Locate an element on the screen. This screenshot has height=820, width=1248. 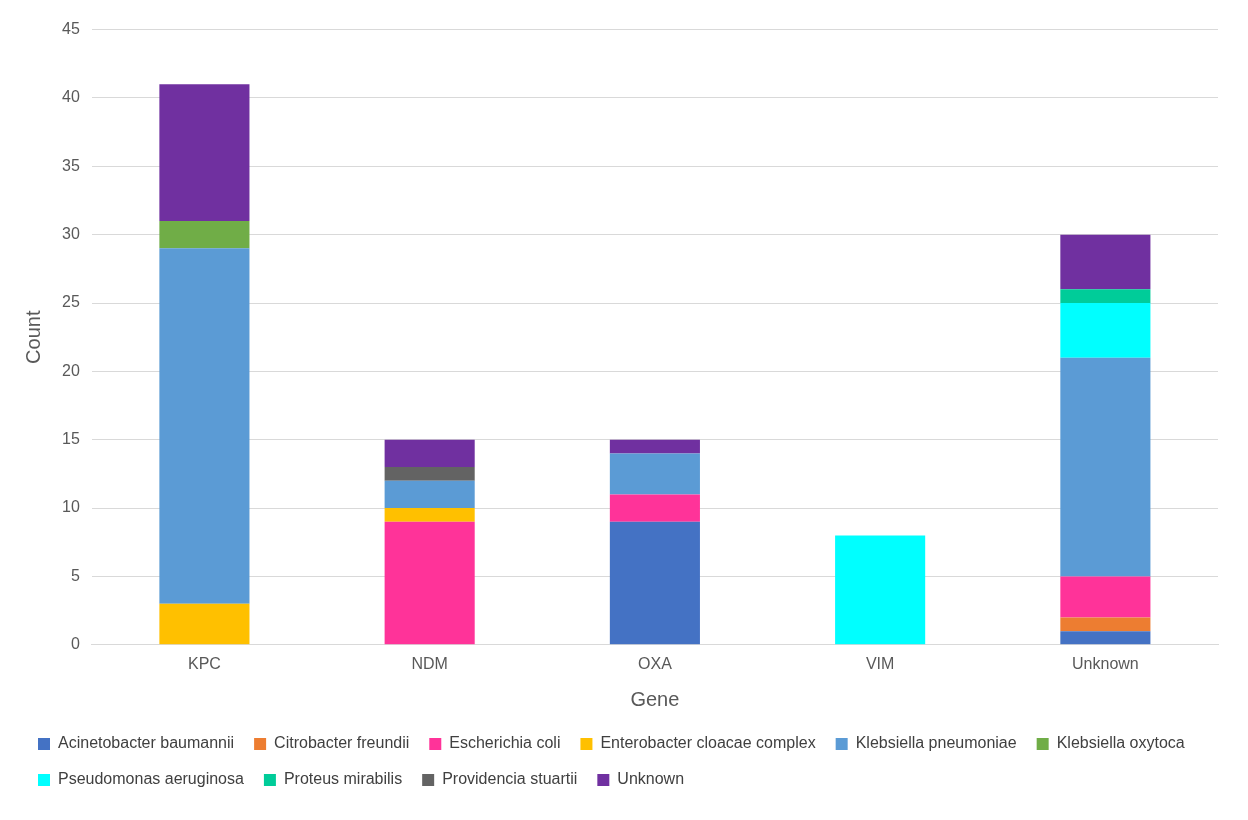
x-tick-label: OXA is located at coordinates (655, 663).